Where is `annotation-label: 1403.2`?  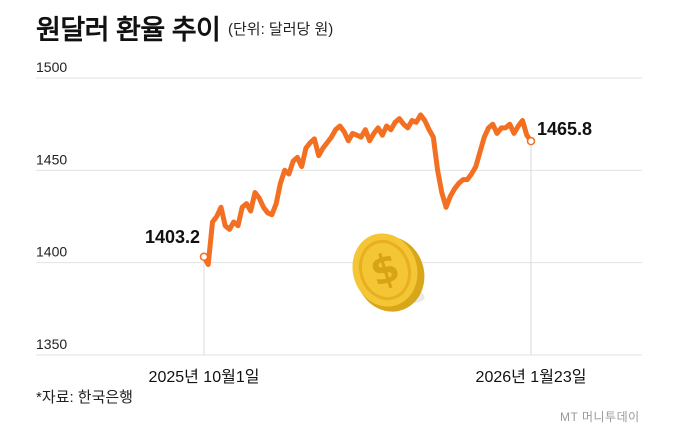
annotation-label: 1403.2 is located at coordinates (172, 237).